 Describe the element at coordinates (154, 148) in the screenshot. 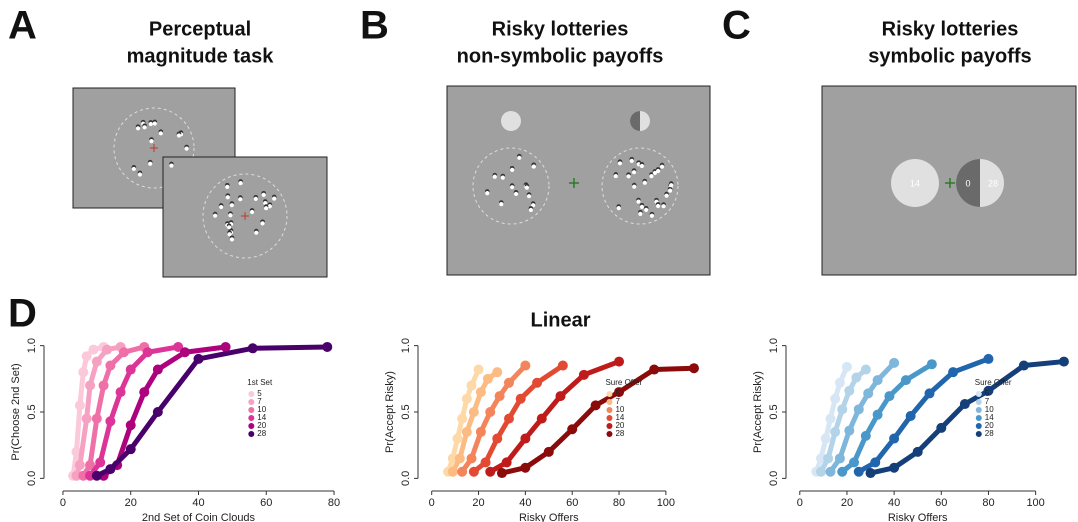

I see `fixation-cross` at that location.